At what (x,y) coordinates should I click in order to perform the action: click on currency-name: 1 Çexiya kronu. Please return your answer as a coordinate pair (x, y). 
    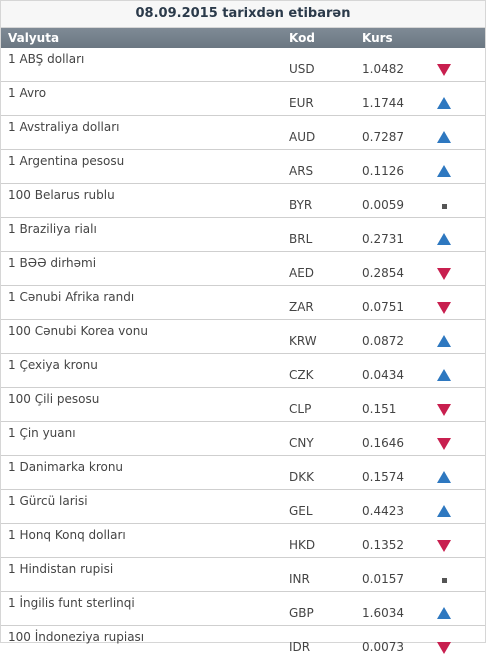
    Looking at the image, I should click on (53, 365).